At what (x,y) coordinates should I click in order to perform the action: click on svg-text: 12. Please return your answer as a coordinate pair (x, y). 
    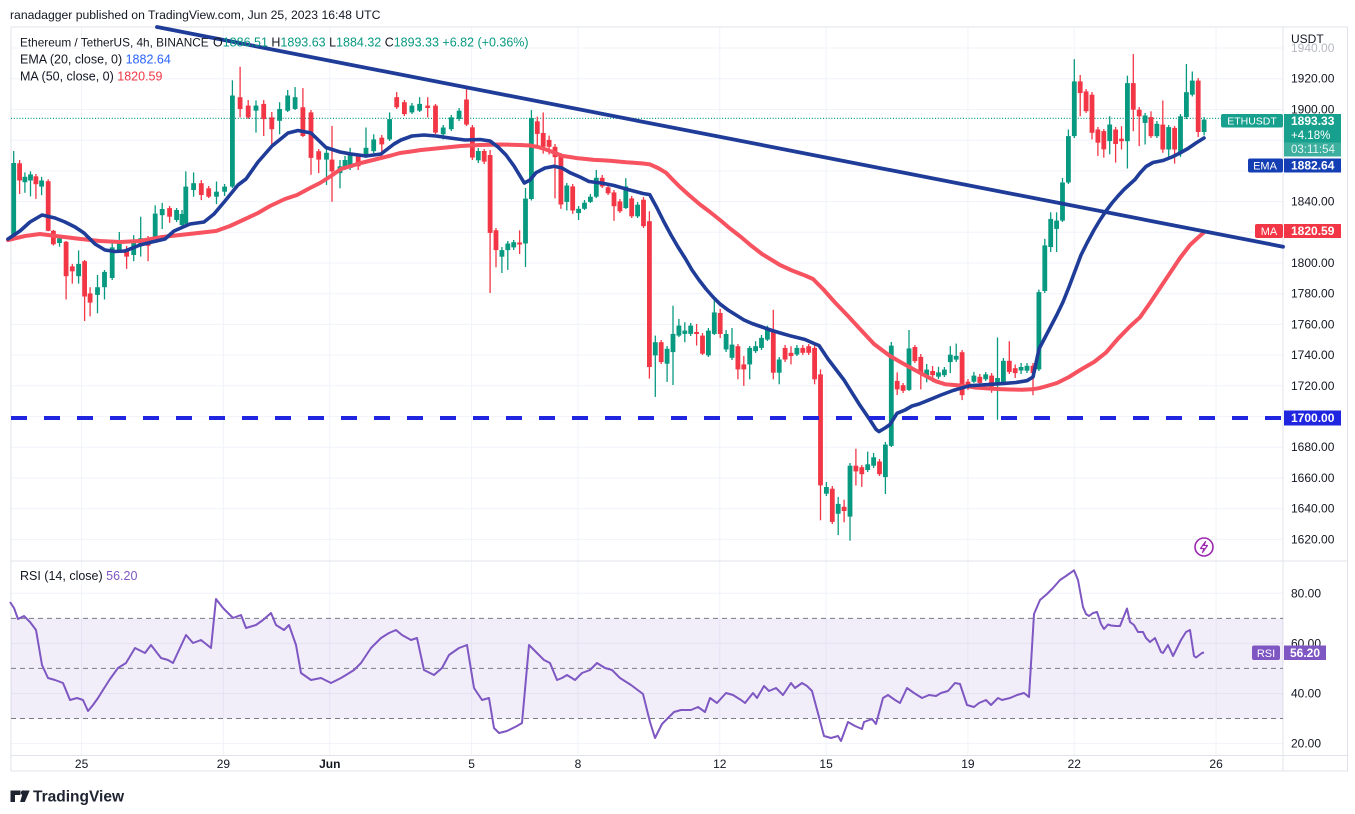
    Looking at the image, I should click on (720, 764).